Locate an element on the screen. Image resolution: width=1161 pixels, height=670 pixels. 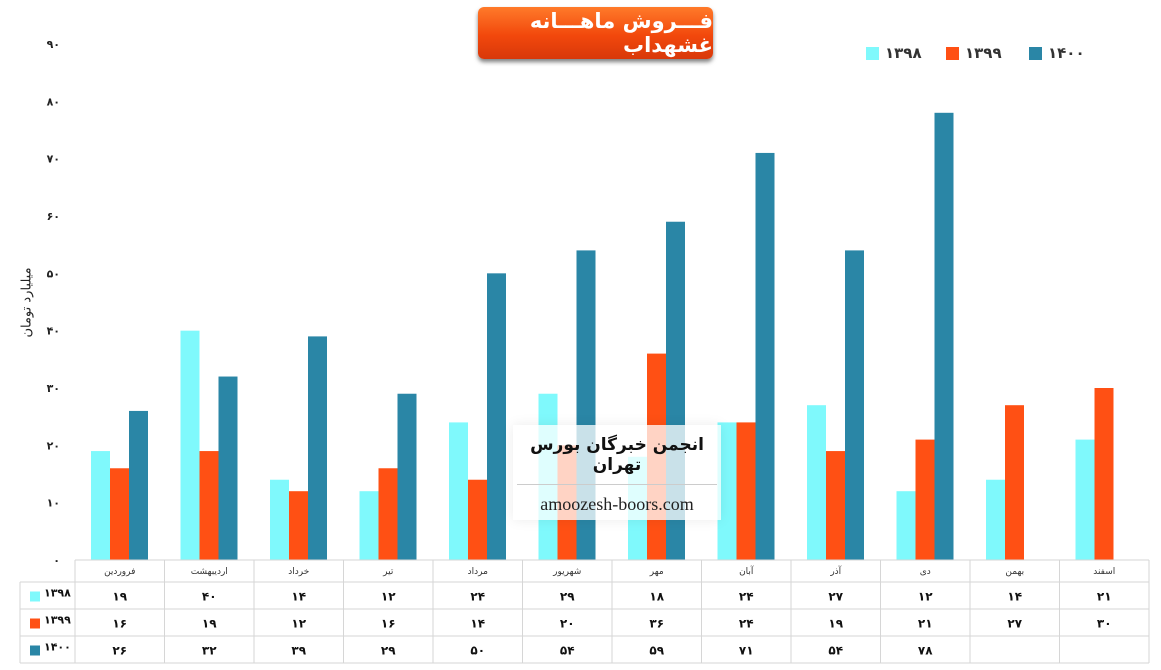
watermark-divider is located at coordinates (617, 484).